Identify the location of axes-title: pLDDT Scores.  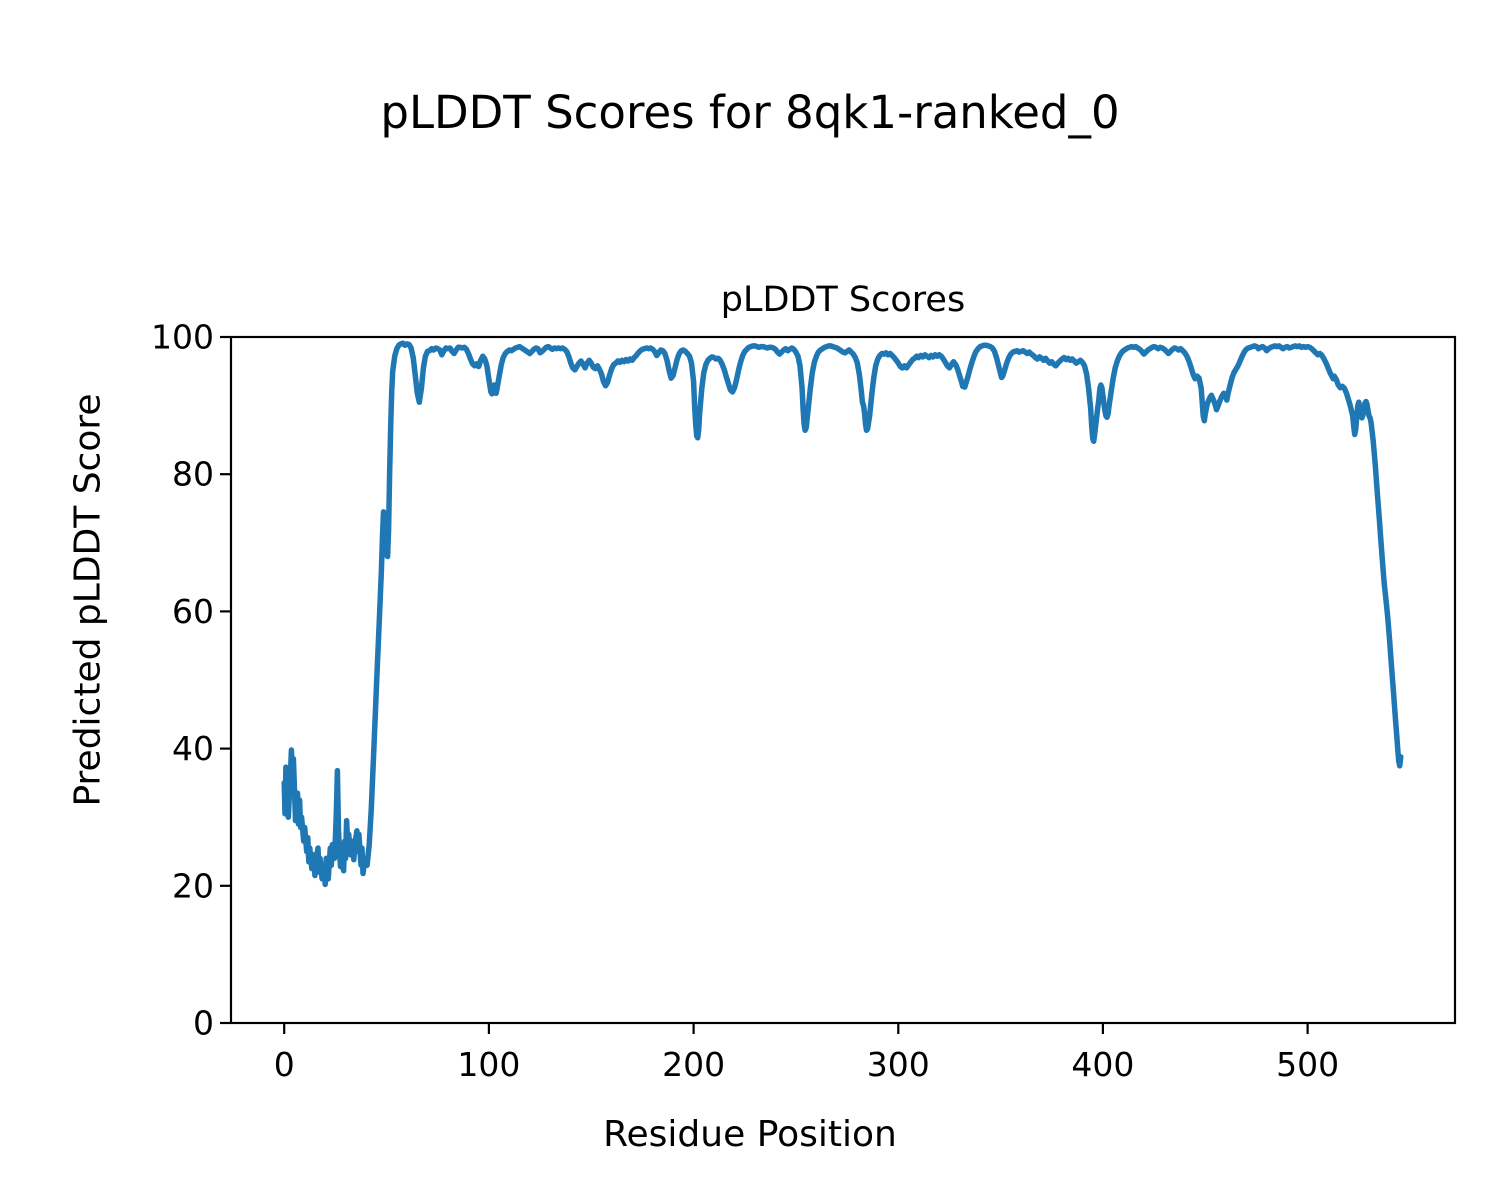
(843, 300).